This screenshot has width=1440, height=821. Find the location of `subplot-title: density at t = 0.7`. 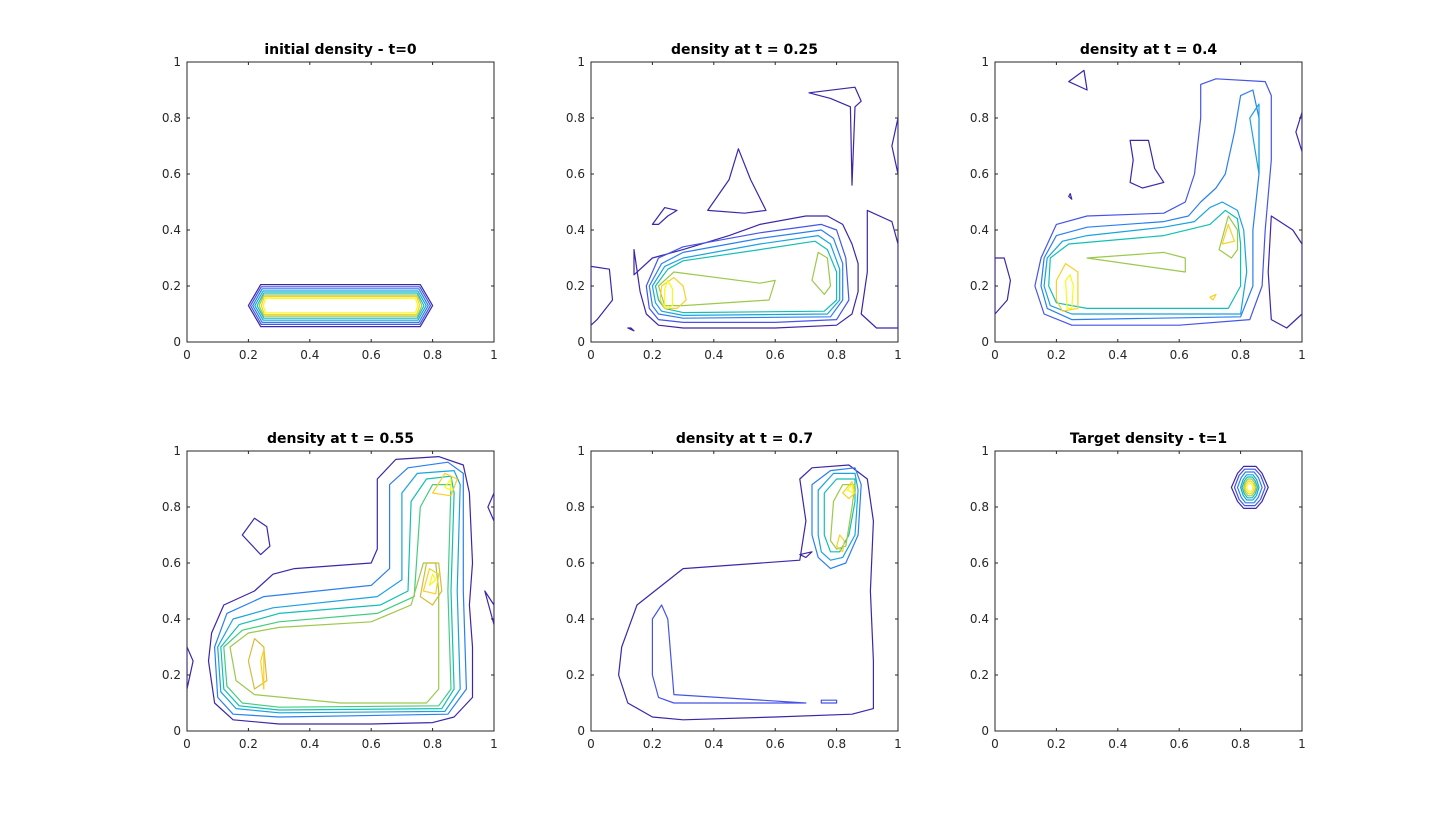

subplot-title: density at t = 0.7 is located at coordinates (744, 439).